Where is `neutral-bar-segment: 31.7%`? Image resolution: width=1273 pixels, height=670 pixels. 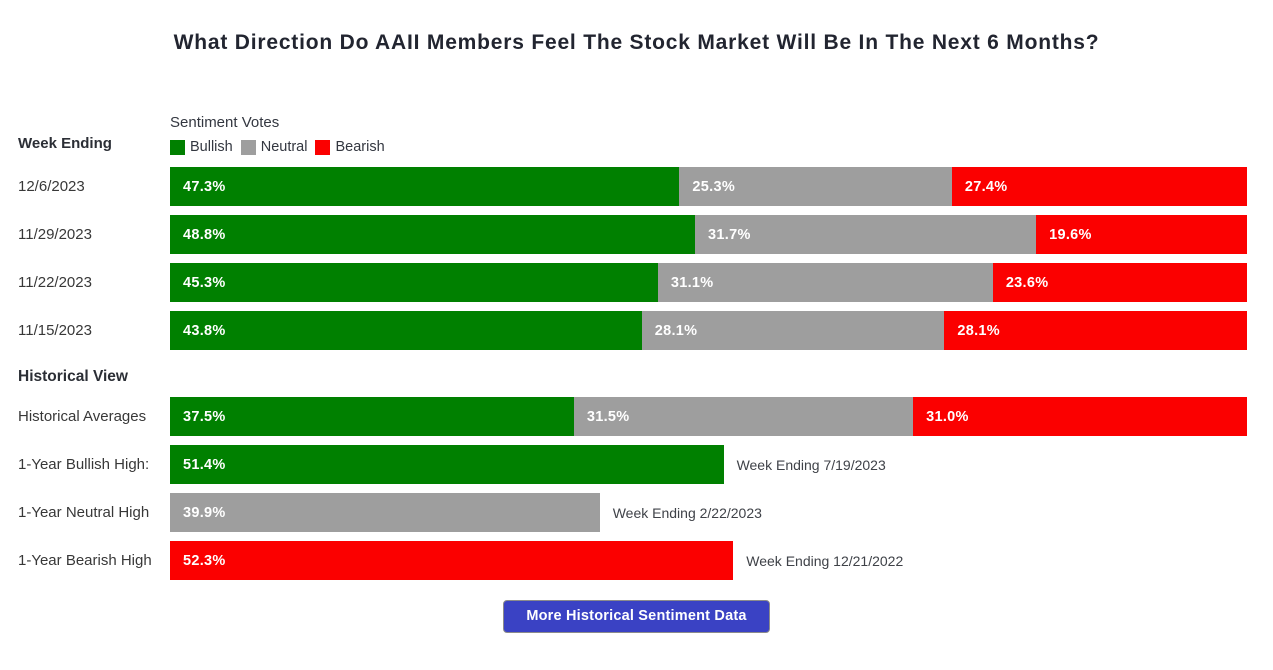 neutral-bar-segment: 31.7% is located at coordinates (866, 234).